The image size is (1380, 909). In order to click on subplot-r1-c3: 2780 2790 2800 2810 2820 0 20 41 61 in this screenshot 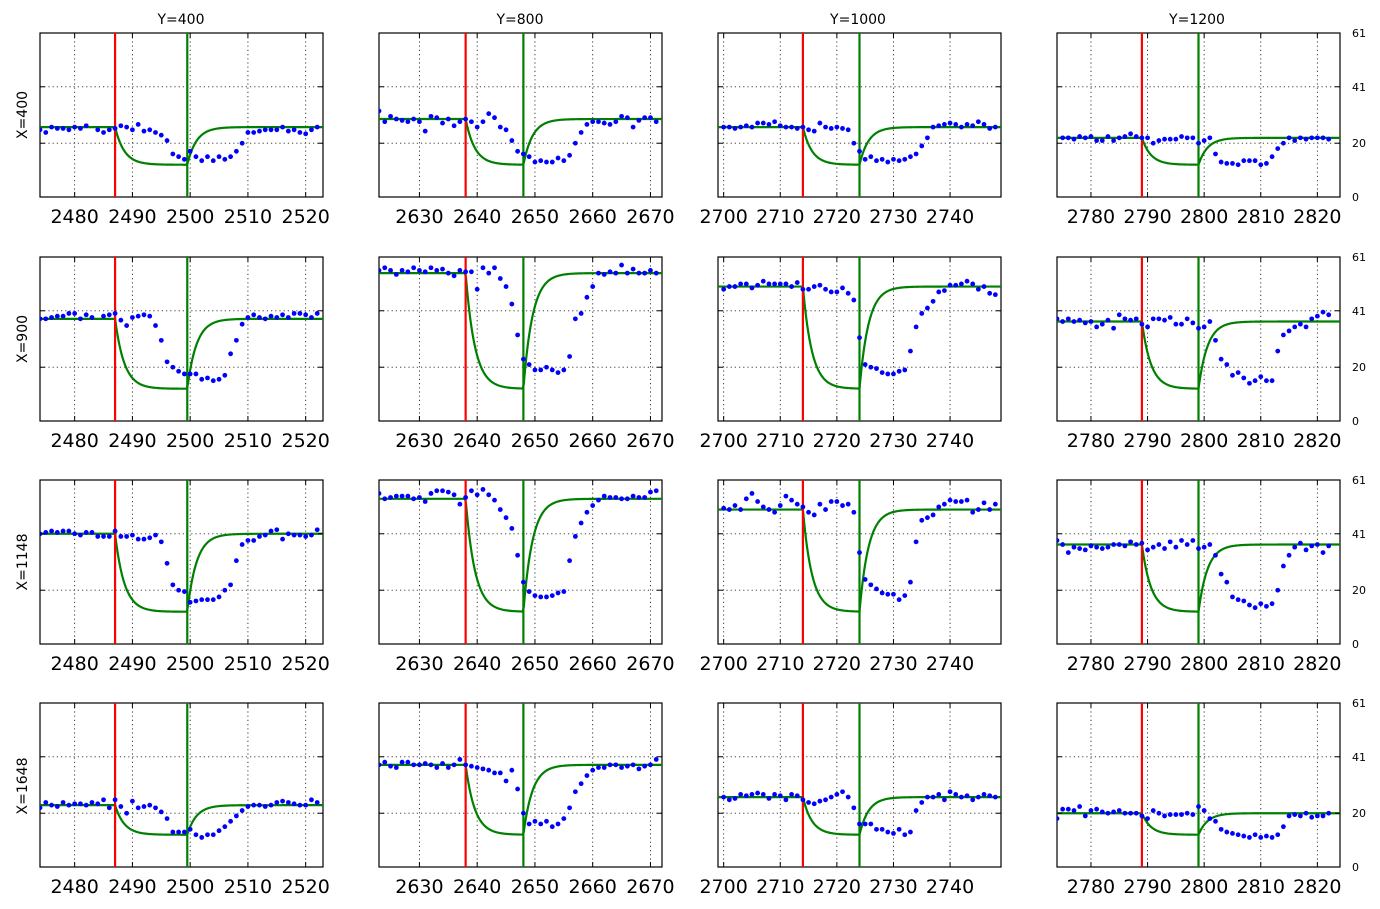, I will do `click(1211, 351)`.